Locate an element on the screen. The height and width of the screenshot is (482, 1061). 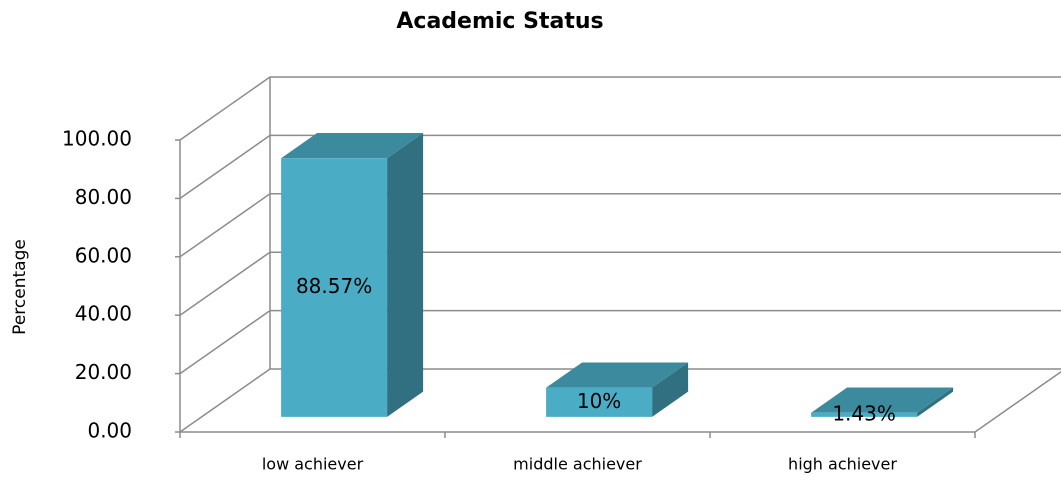
x-tick-label: low achiever is located at coordinates (313, 464).